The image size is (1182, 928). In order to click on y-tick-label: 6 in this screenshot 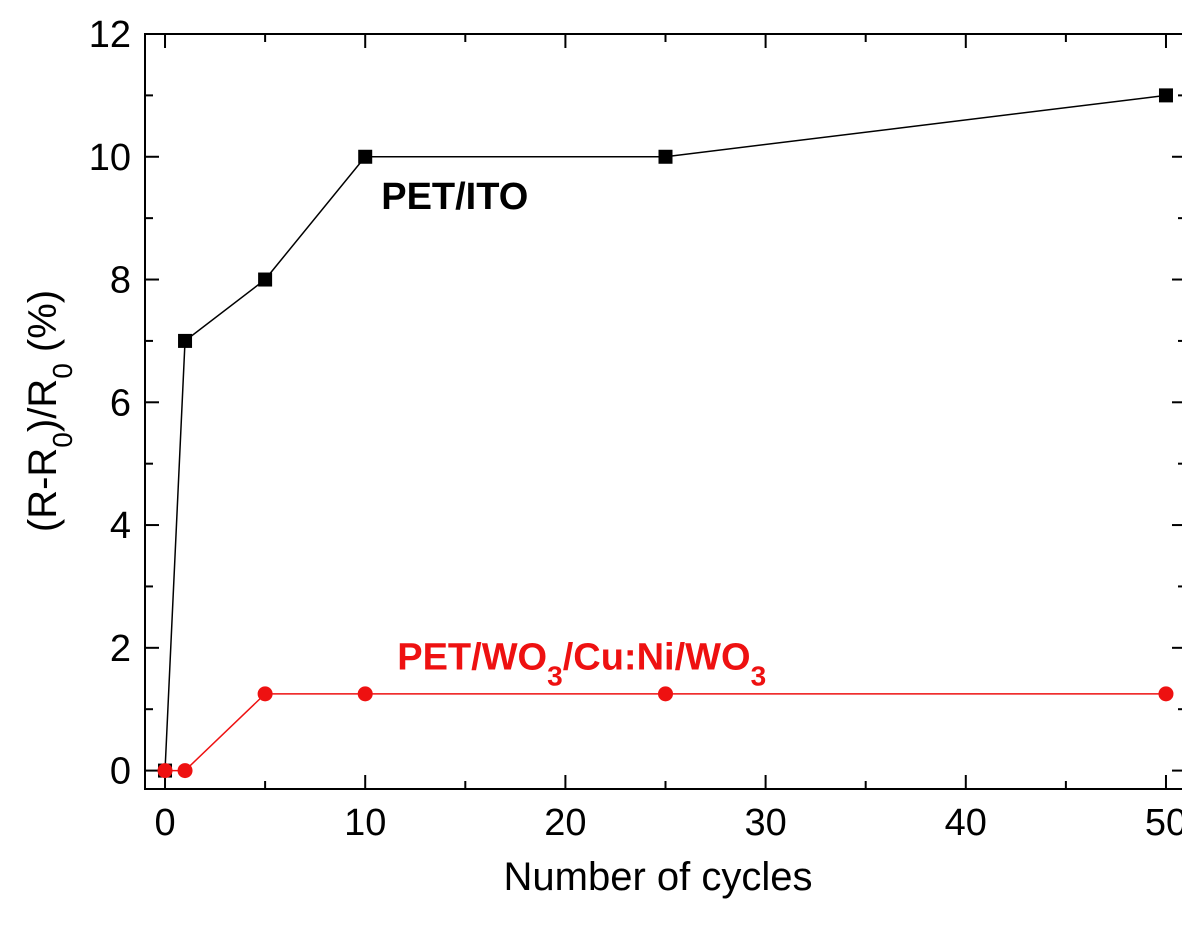, I will do `click(120, 403)`.